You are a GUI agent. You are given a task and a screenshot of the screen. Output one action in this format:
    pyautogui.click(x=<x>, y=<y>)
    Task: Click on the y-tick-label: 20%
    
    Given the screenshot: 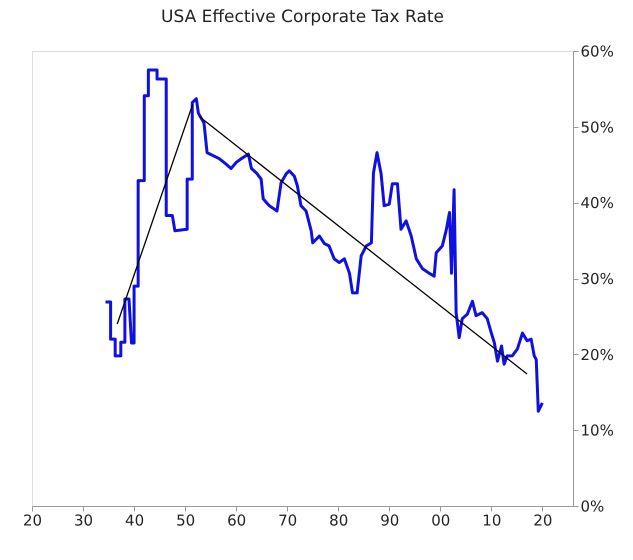 What is the action you would take?
    pyautogui.click(x=597, y=355)
    